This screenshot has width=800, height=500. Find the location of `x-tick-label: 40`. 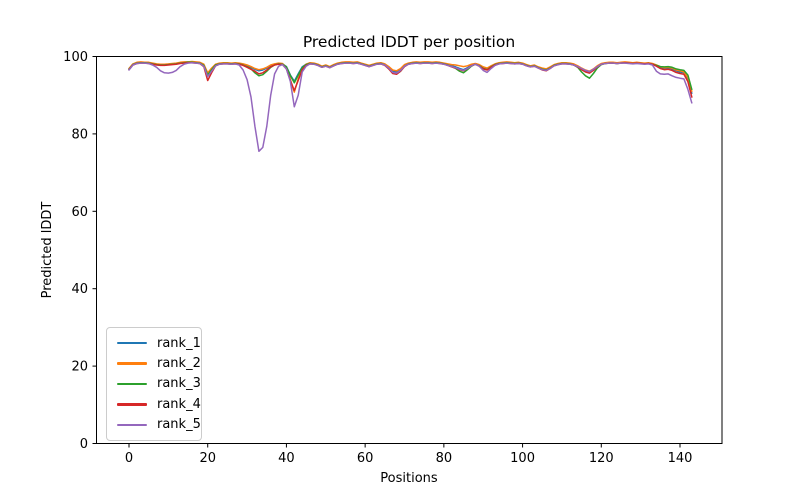

x-tick-label: 40 is located at coordinates (286, 458).